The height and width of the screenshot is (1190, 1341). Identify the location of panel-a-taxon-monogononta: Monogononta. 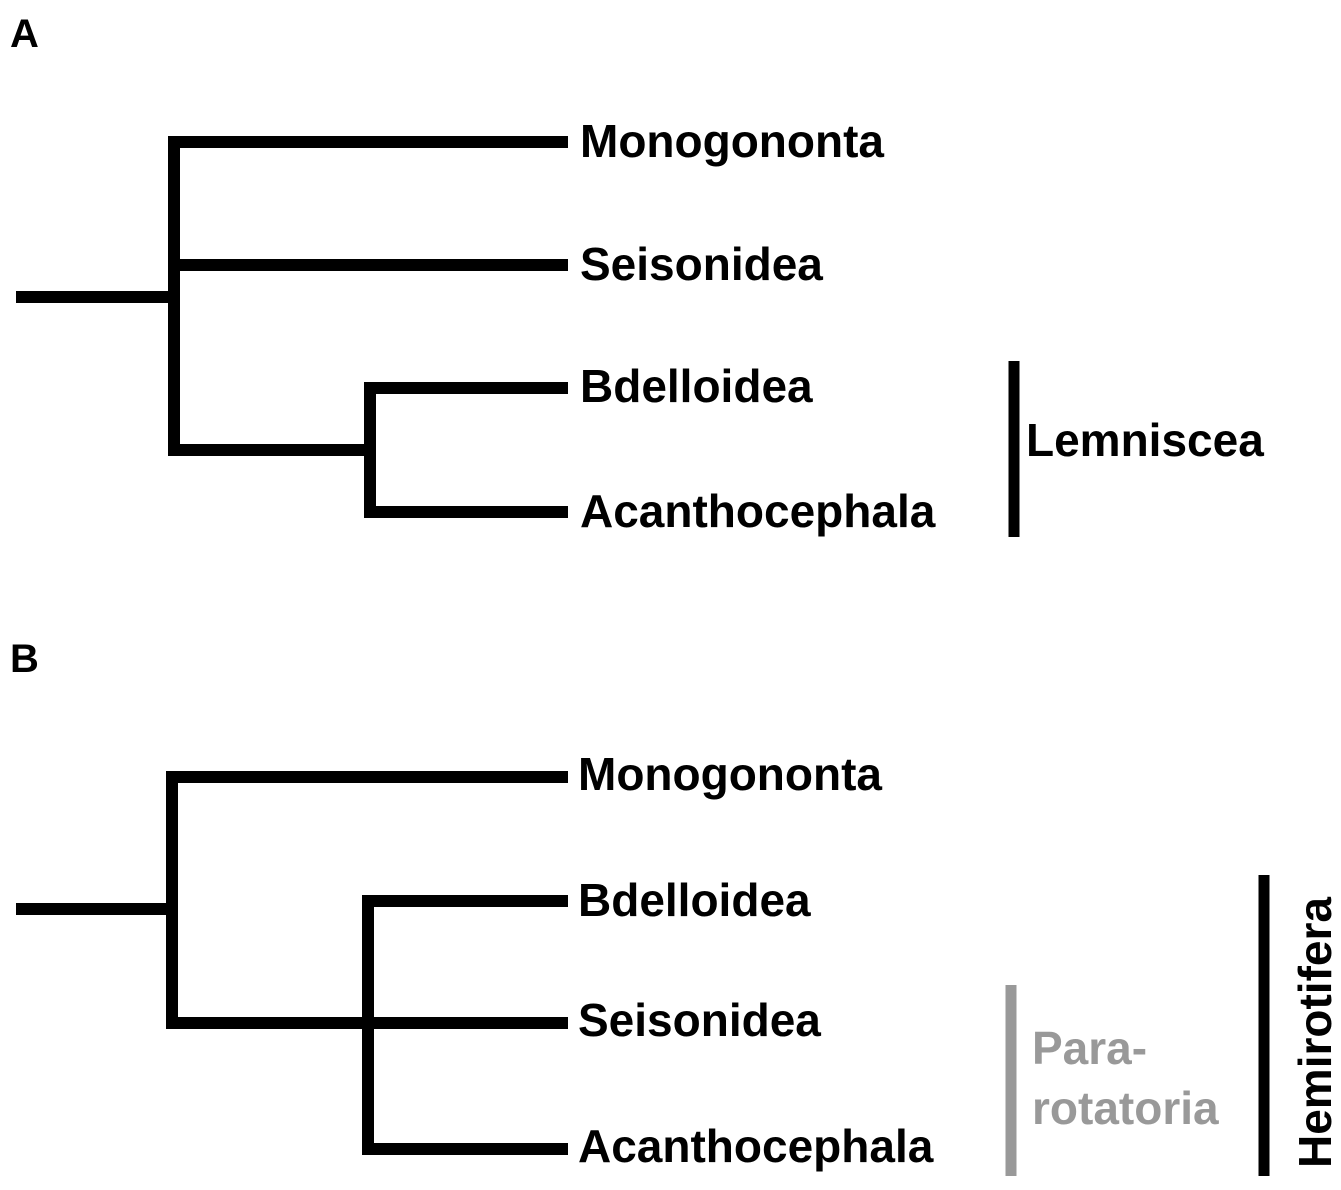
(732, 141).